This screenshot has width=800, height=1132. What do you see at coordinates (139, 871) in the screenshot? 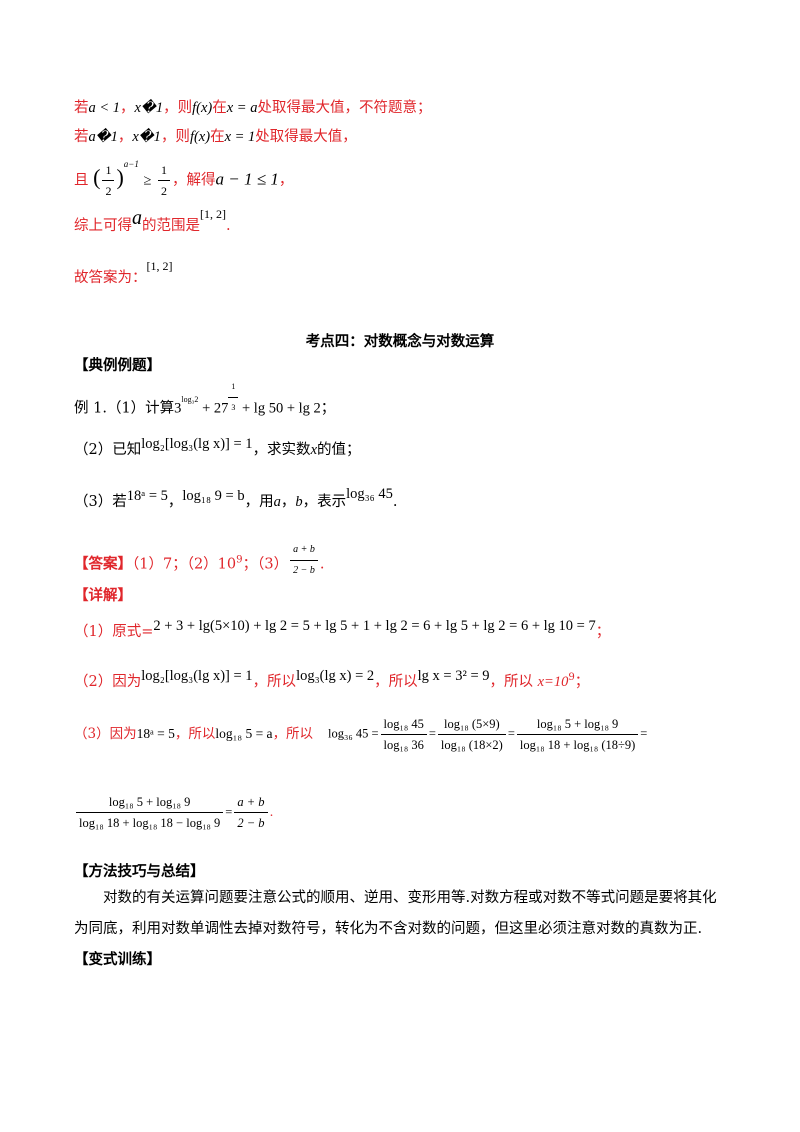
I see `method-heading: 【方法技巧与总结】` at bounding box center [139, 871].